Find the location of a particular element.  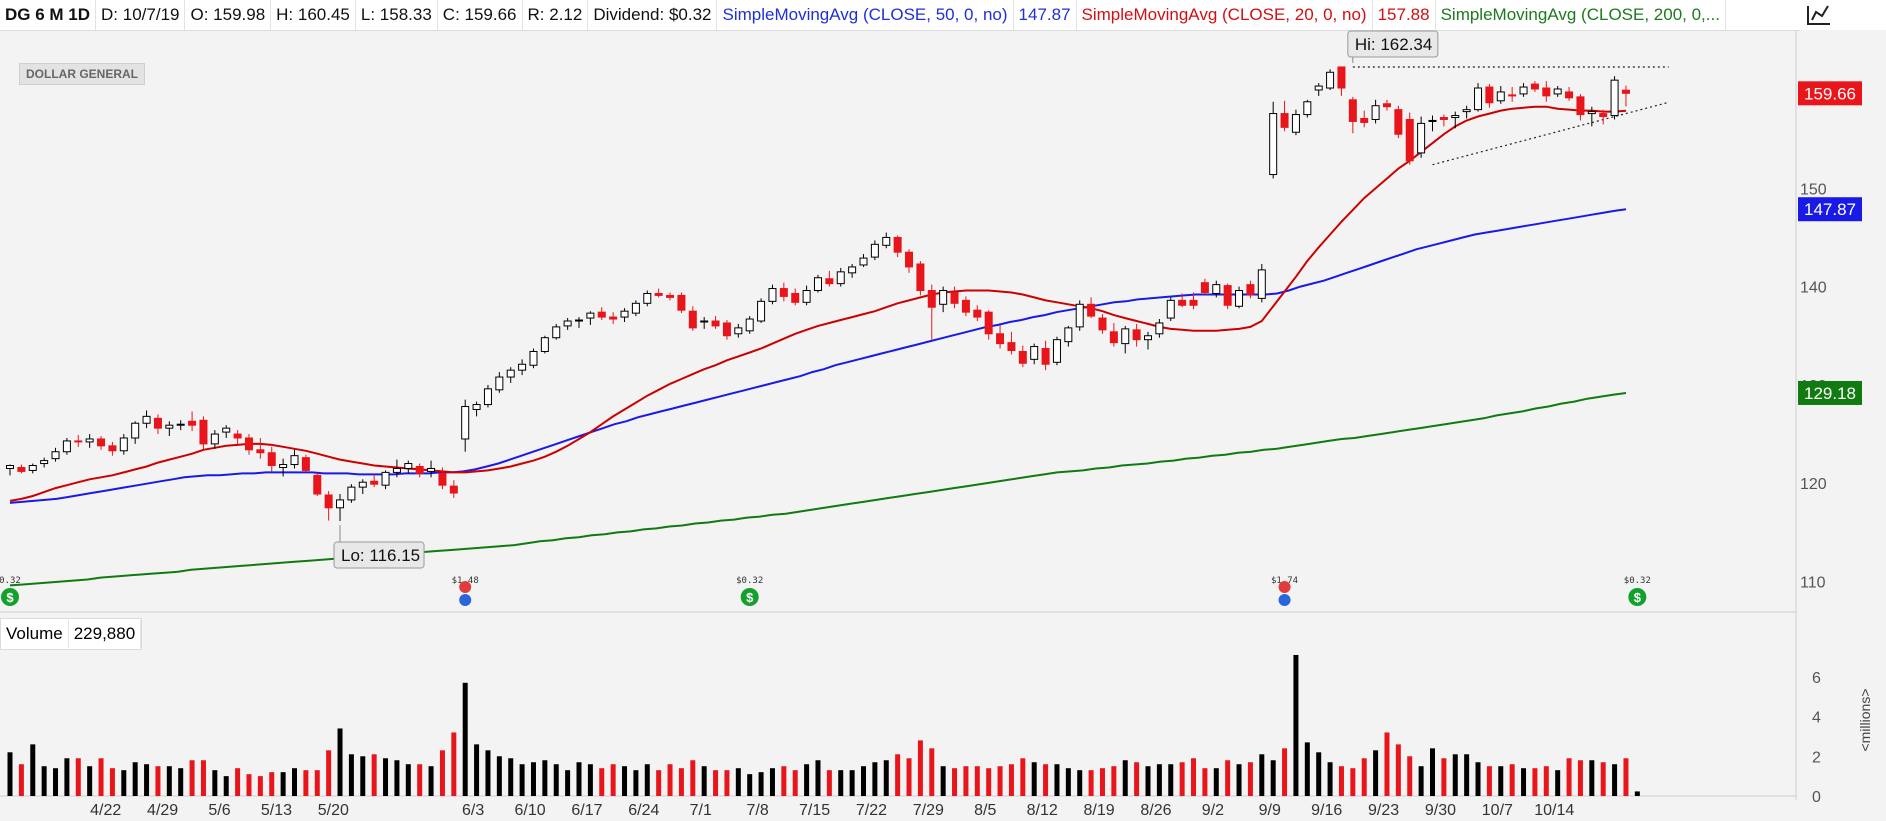

volume-unit-label: <millions> is located at coordinates (1865, 719).